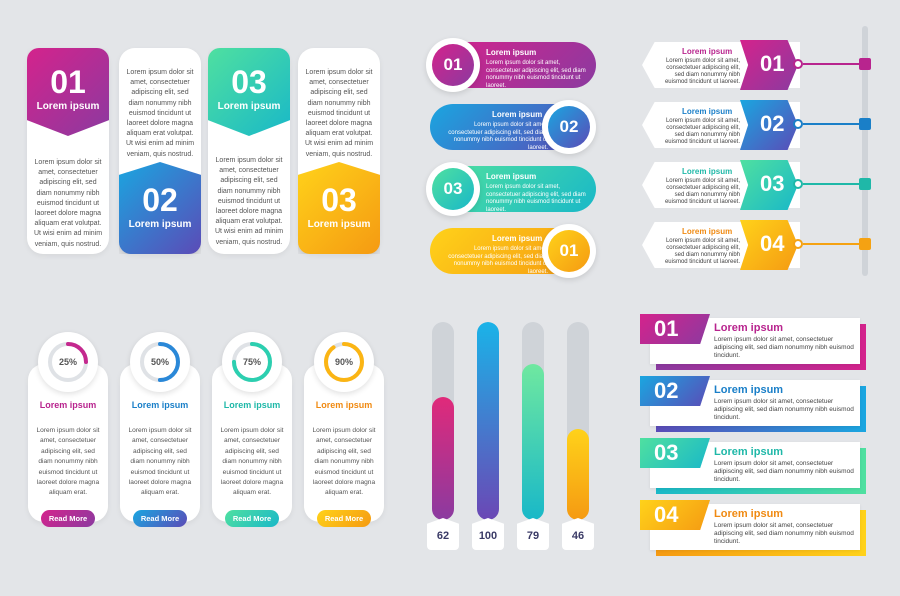 Image resolution: width=900 pixels, height=596 pixels. I want to click on tag-number-4: 04, so click(769, 245).